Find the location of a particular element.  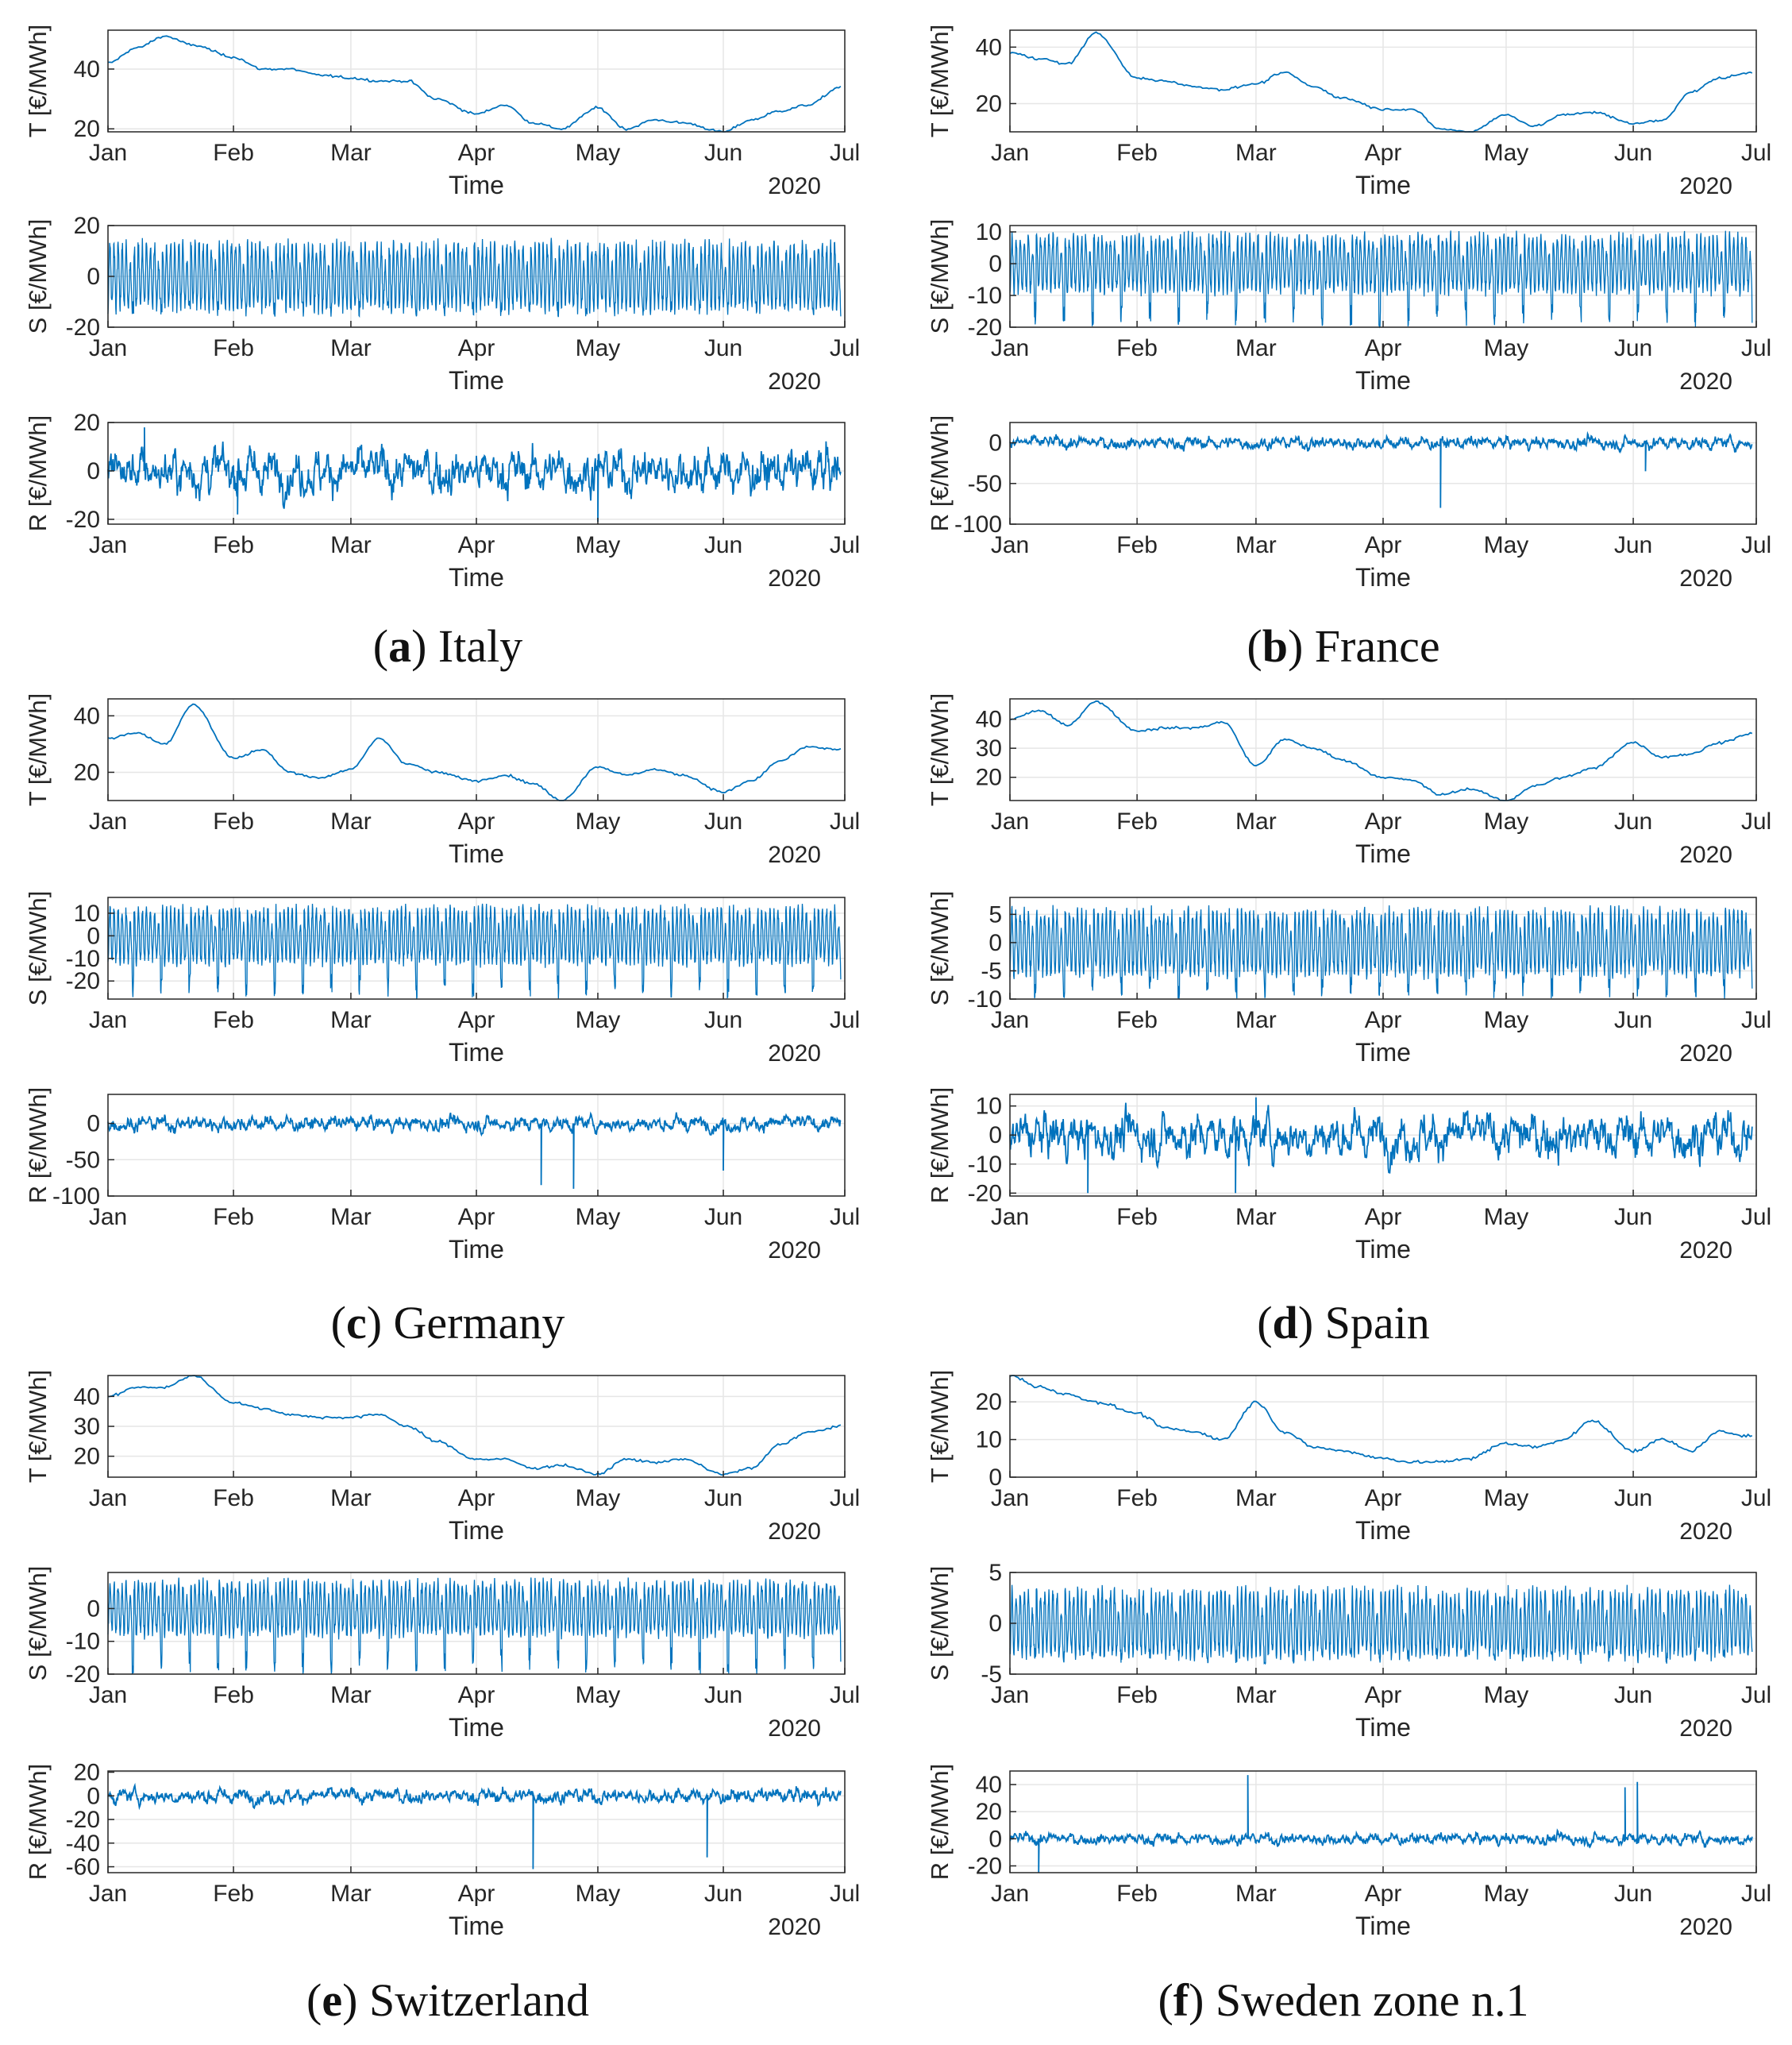

series-line-f-S is located at coordinates (1381, 1624).